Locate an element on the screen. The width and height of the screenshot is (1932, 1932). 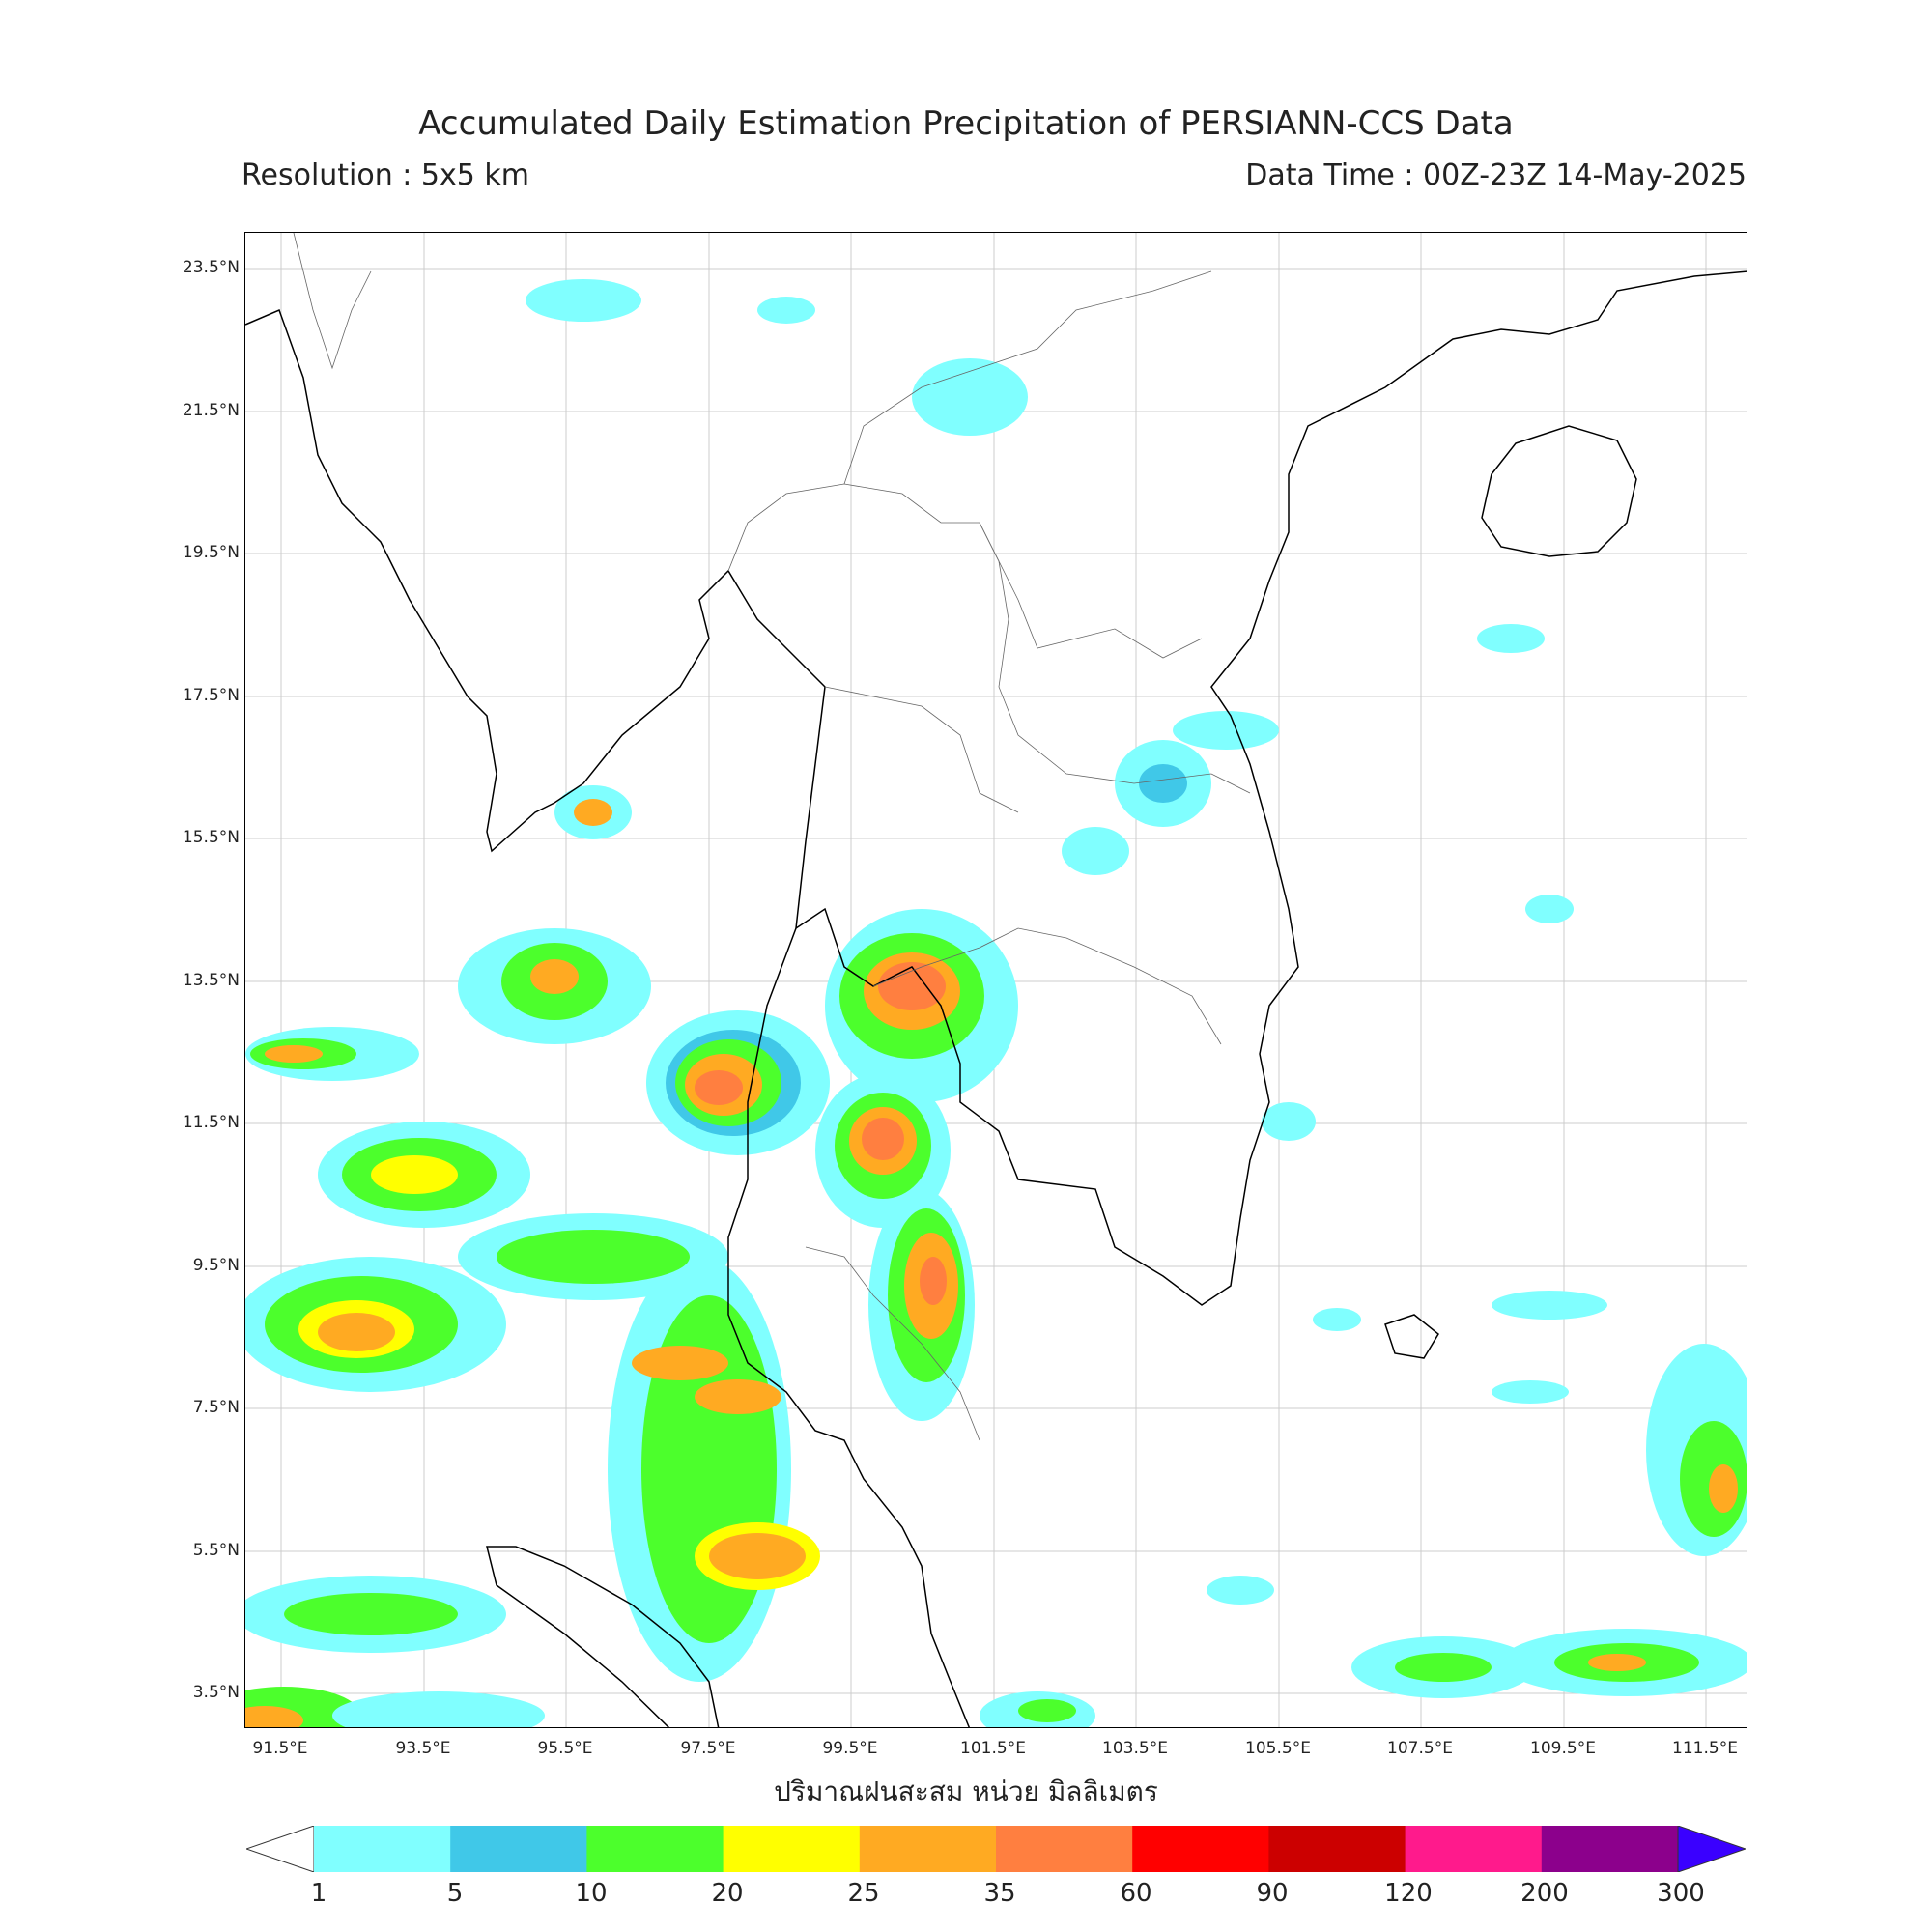
lon-tick: 95.5°E is located at coordinates (565, 1748).